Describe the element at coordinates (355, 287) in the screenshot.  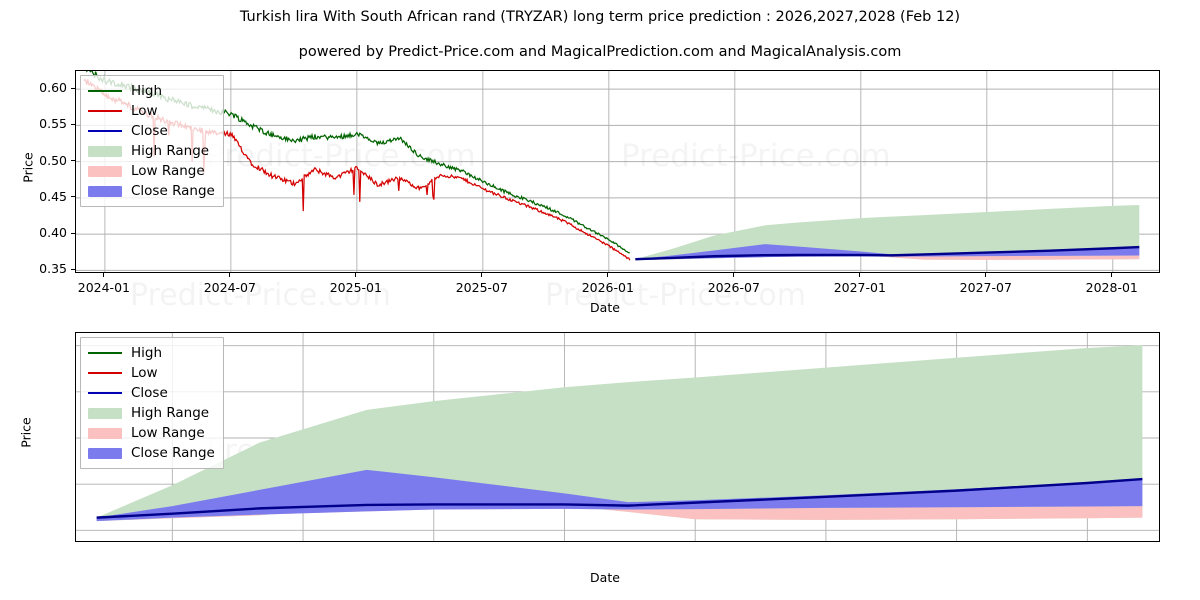
I see `x-tick-label: 2025-01` at that location.